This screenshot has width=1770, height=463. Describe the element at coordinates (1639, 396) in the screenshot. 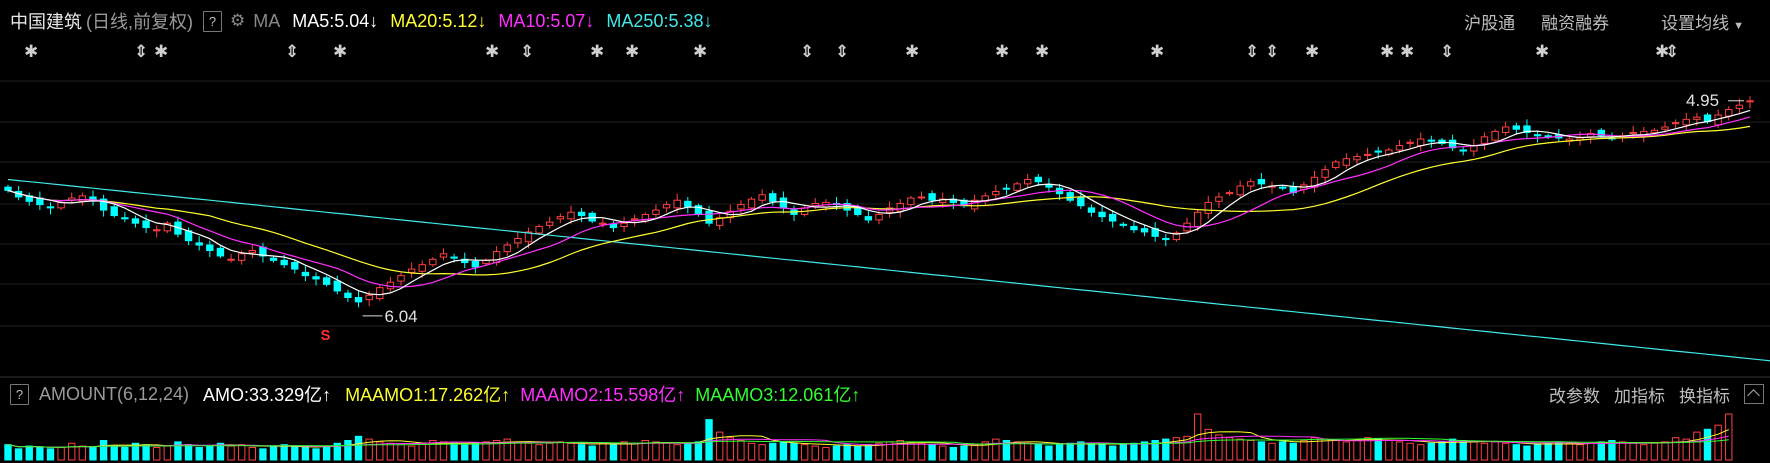

I see `add-indicator-button: 加指标` at that location.